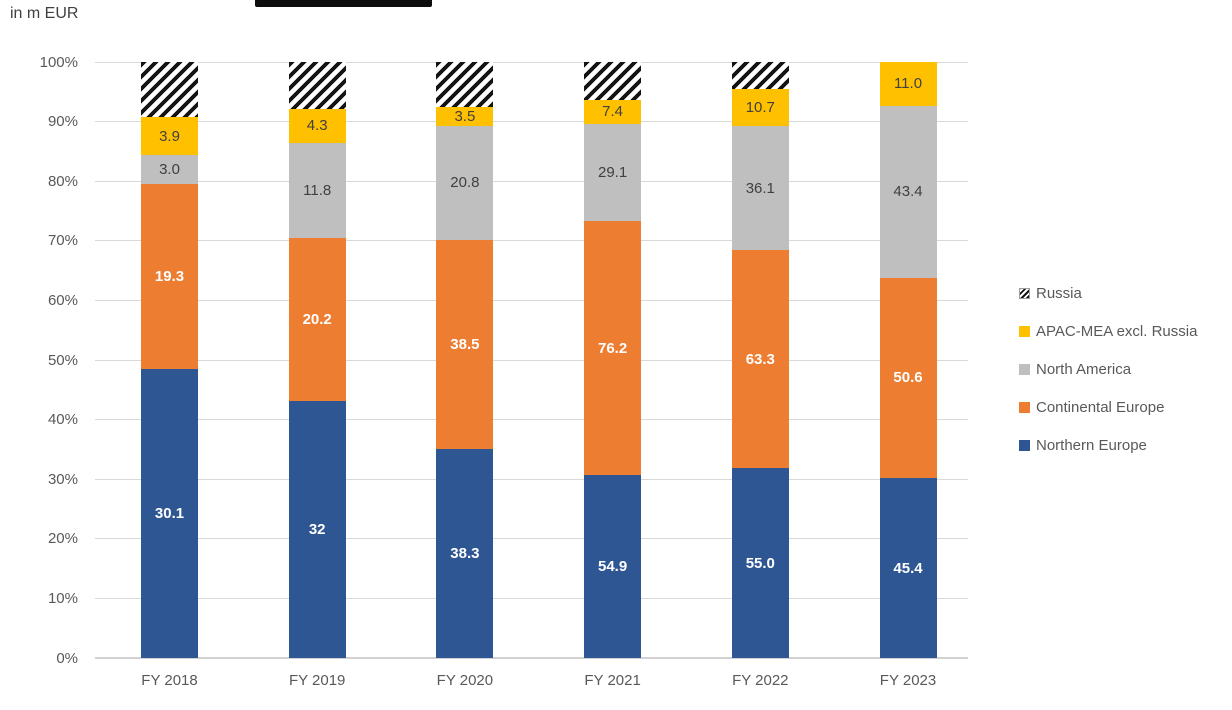  What do you see at coordinates (465, 680) in the screenshot?
I see `x-tick-label: FY 2020` at bounding box center [465, 680].